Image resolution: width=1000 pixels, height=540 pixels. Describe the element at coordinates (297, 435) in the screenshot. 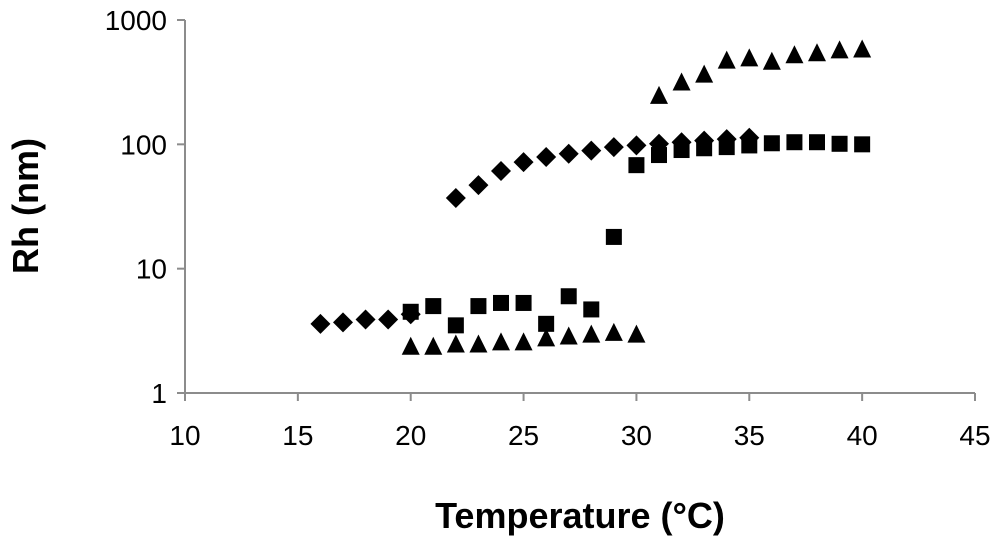

I see `x-tick-label: 15` at that location.